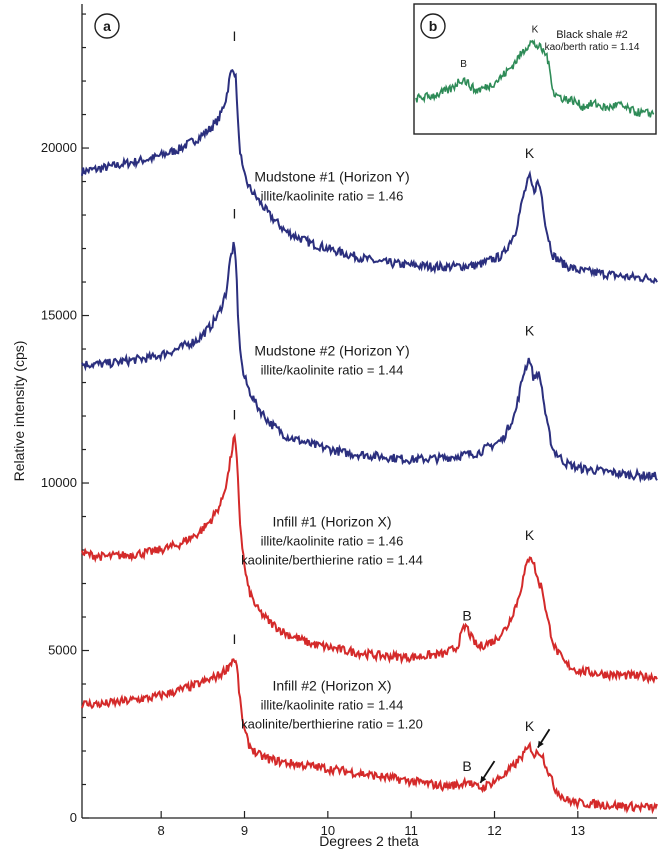 Image resolution: width=659 pixels, height=854 pixels. I want to click on inset-title: Black shale #2, so click(592, 35).